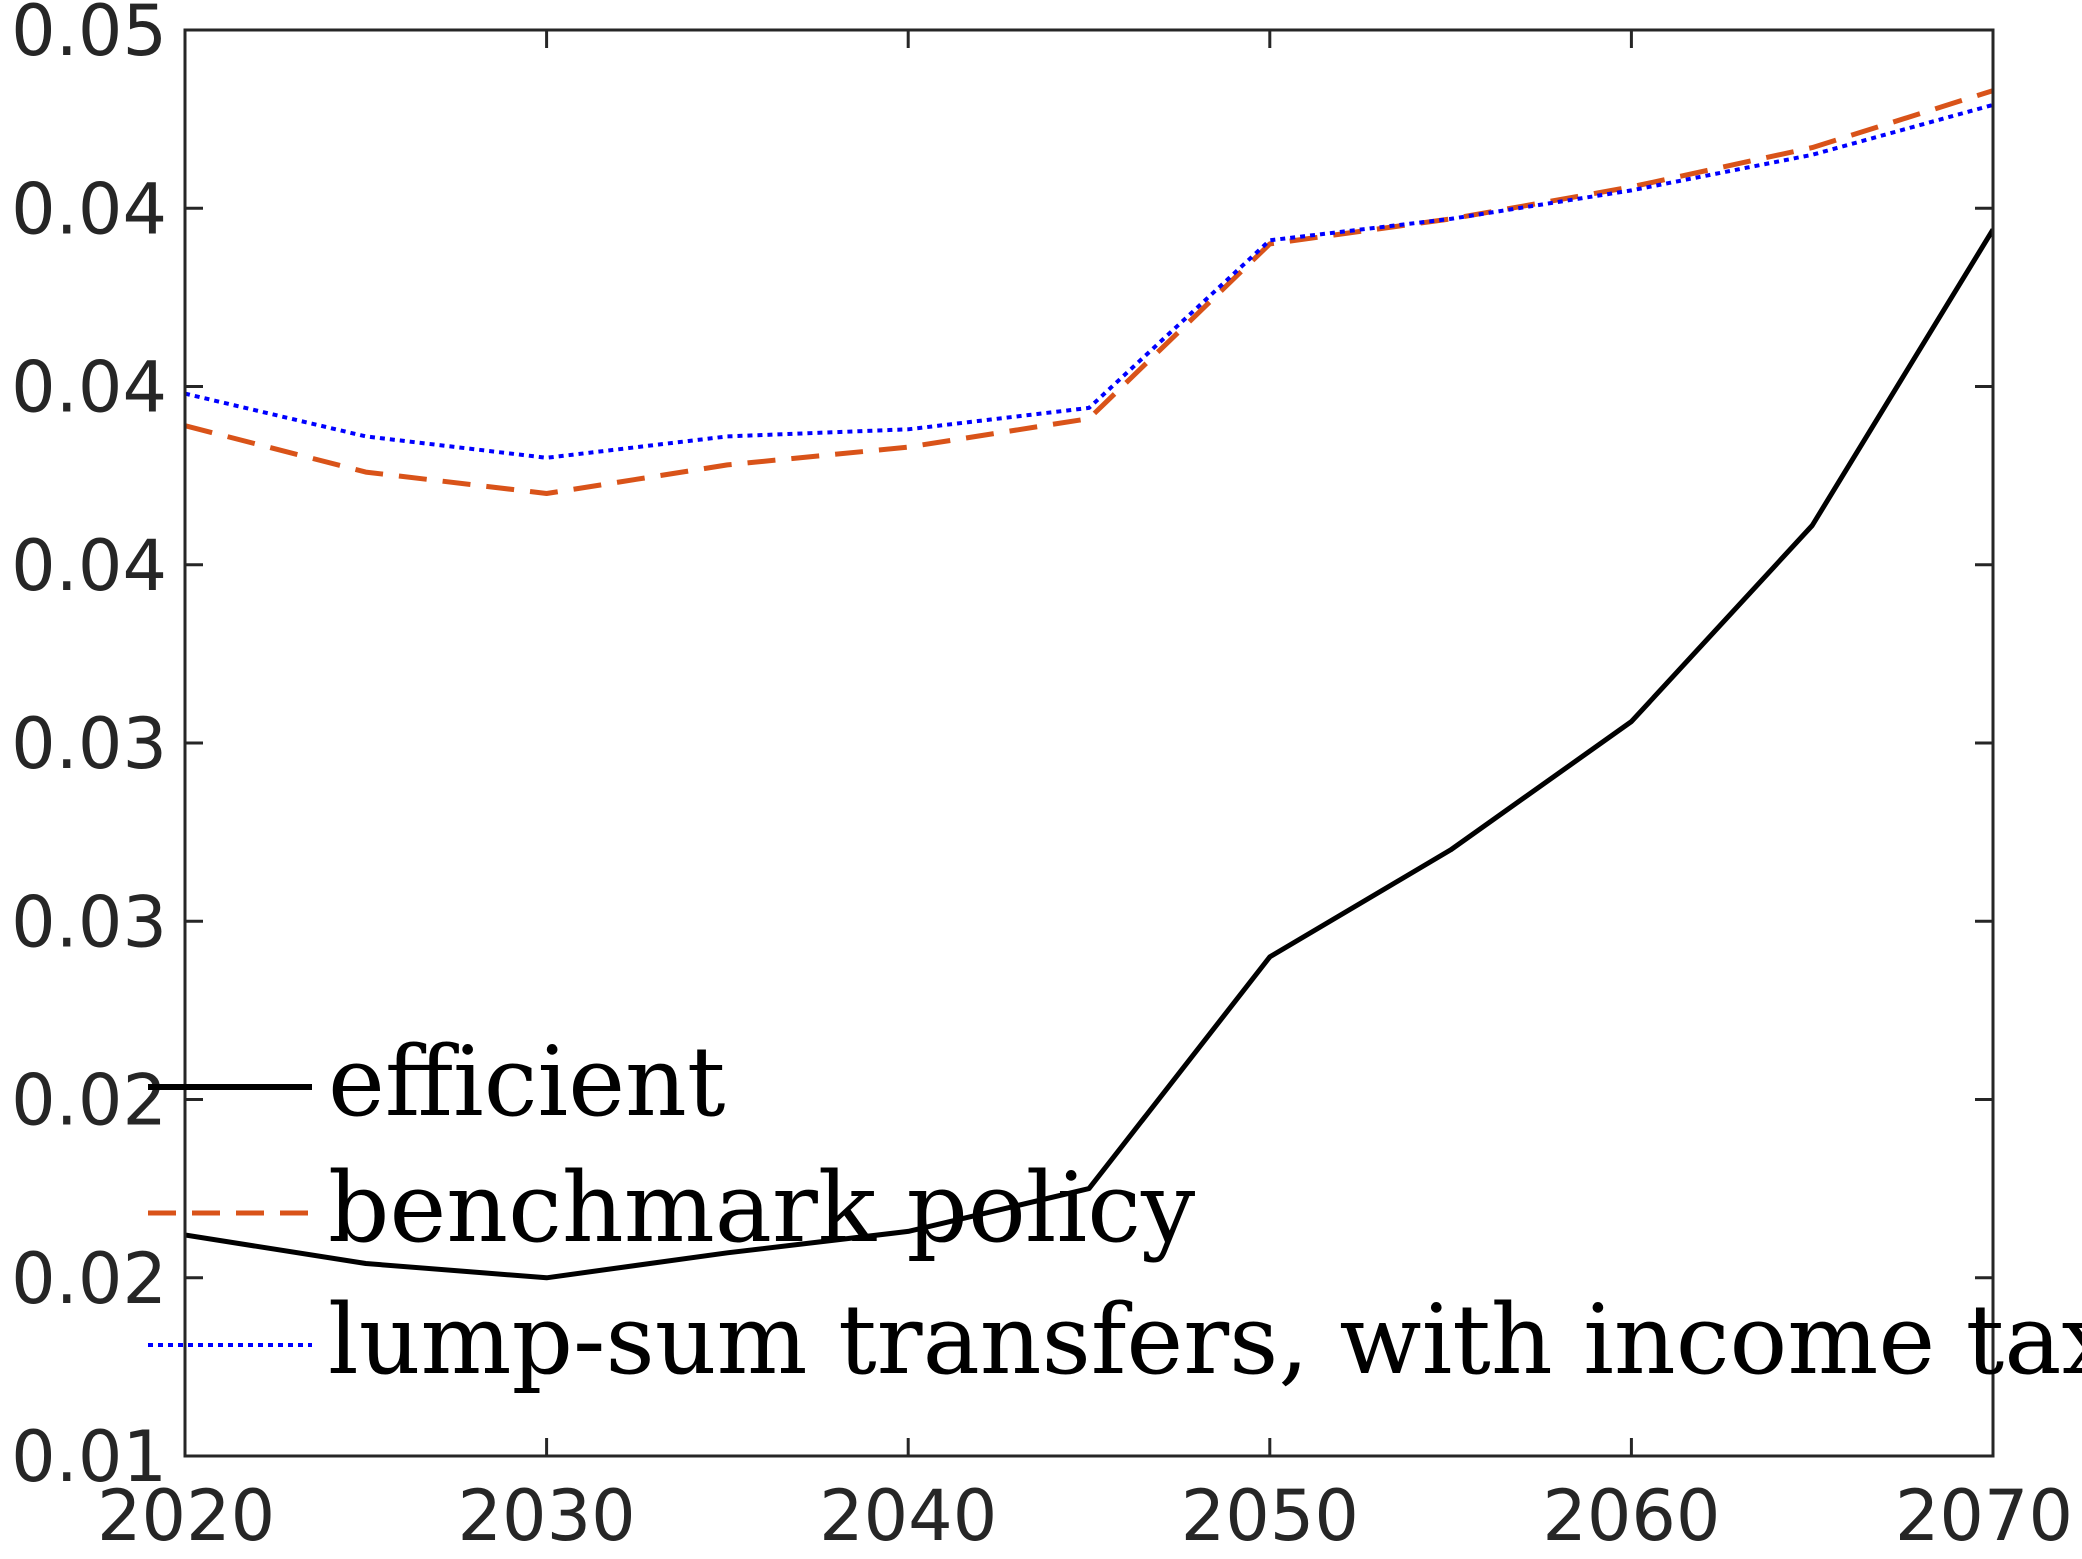 The height and width of the screenshot is (1559, 2082). What do you see at coordinates (547, 1514) in the screenshot?
I see `x-tick-label: 2030` at bounding box center [547, 1514].